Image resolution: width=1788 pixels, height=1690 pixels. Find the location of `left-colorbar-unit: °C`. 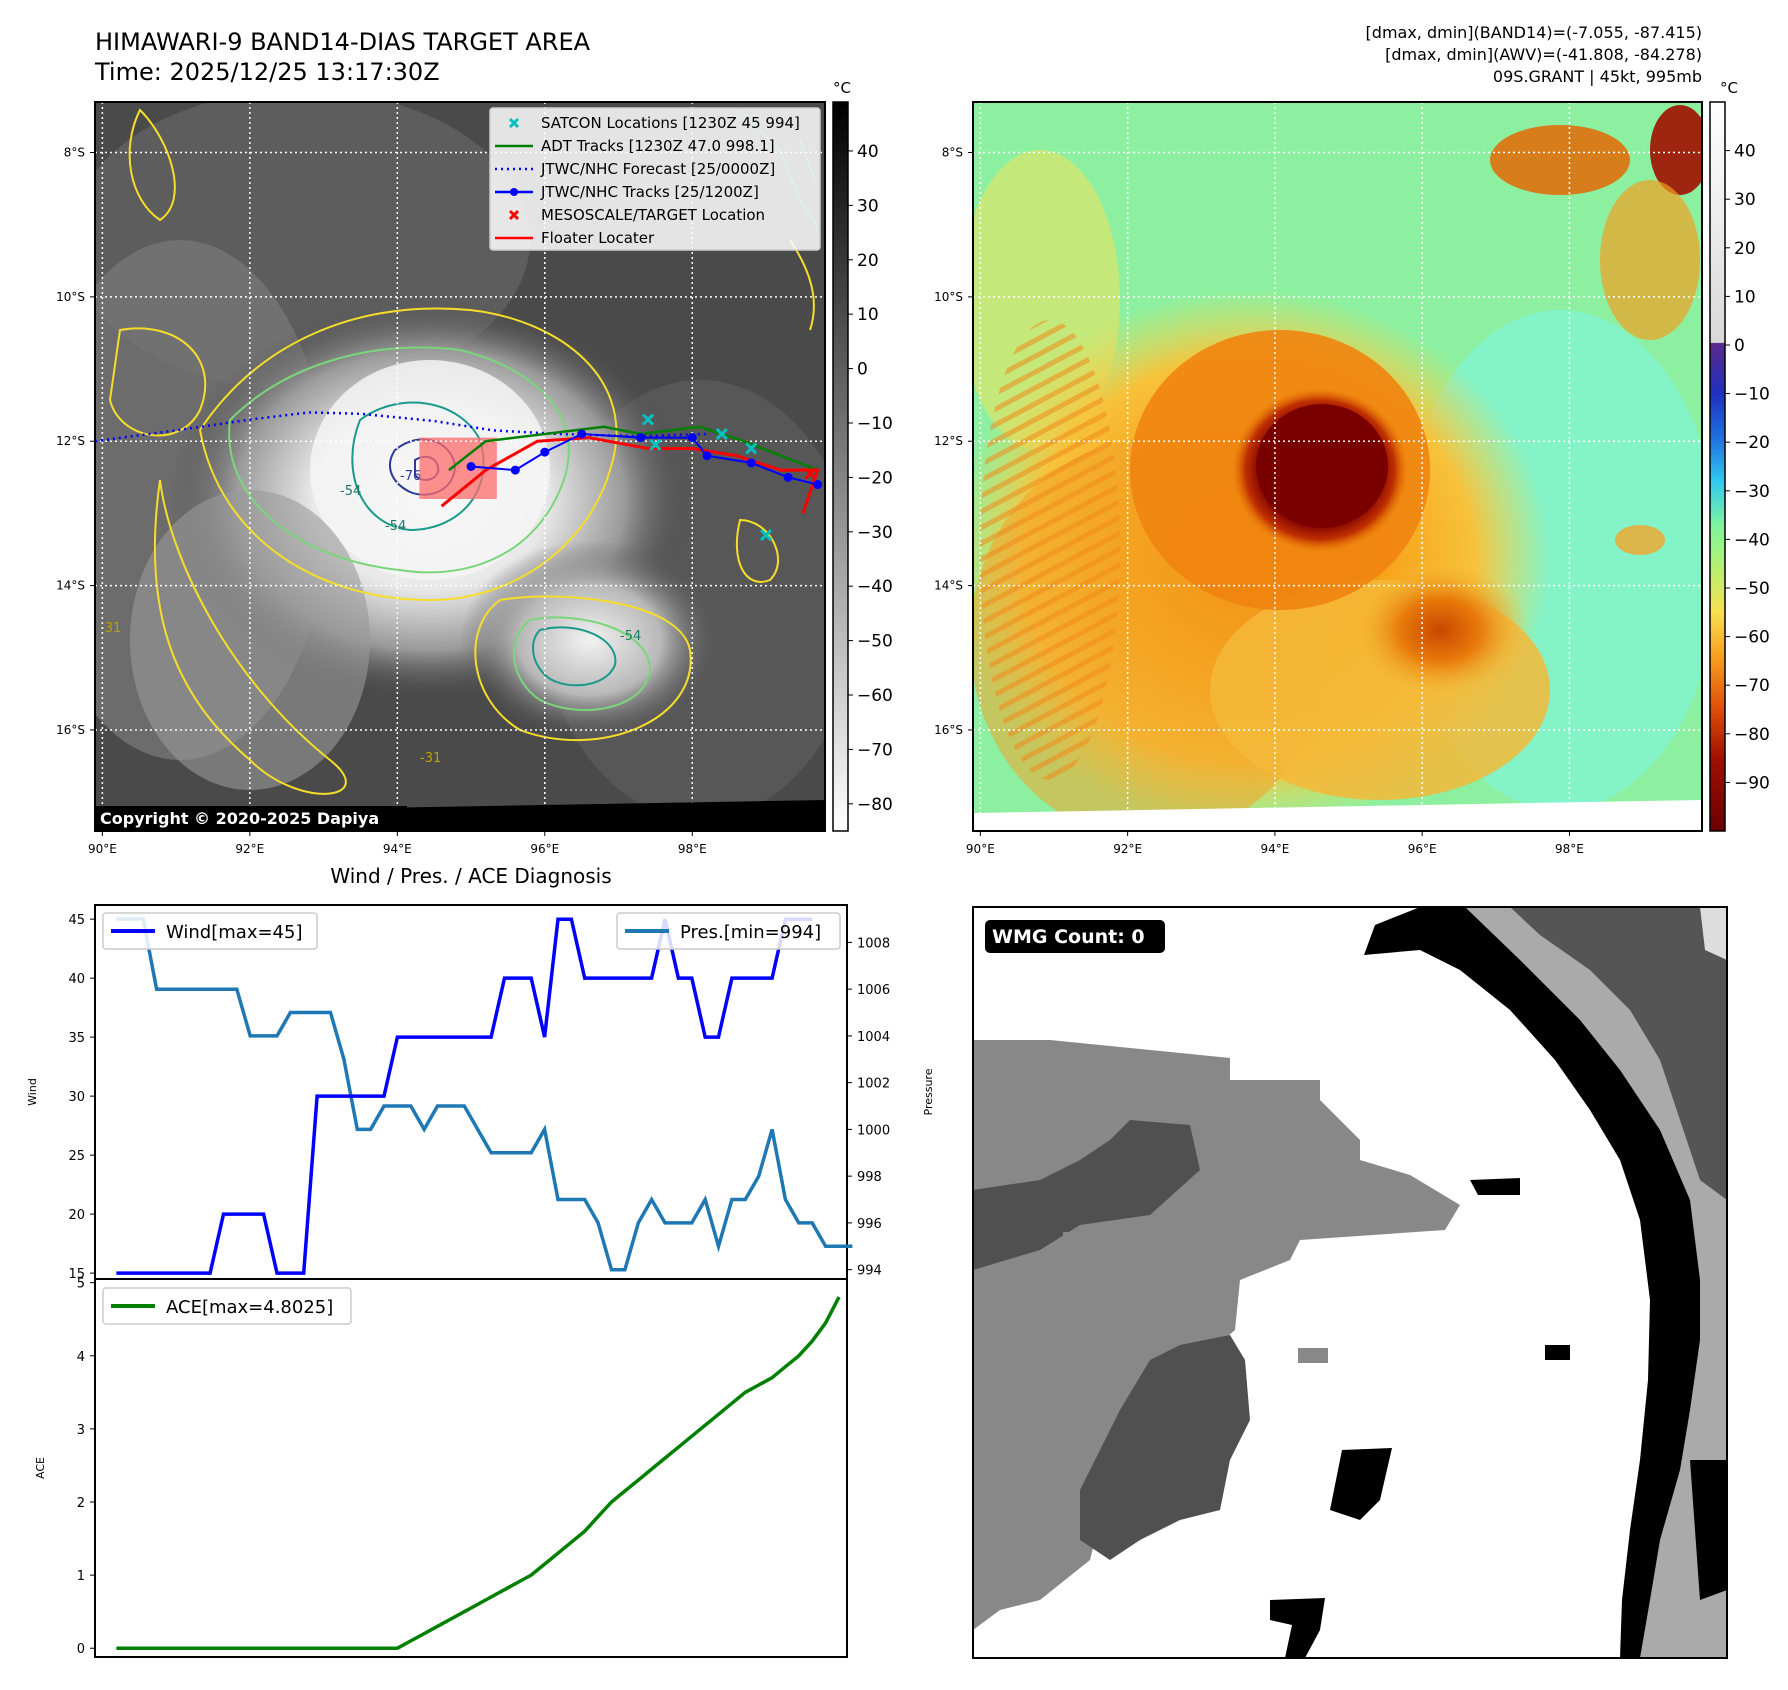

left-colorbar-unit: °C is located at coordinates (842, 88).